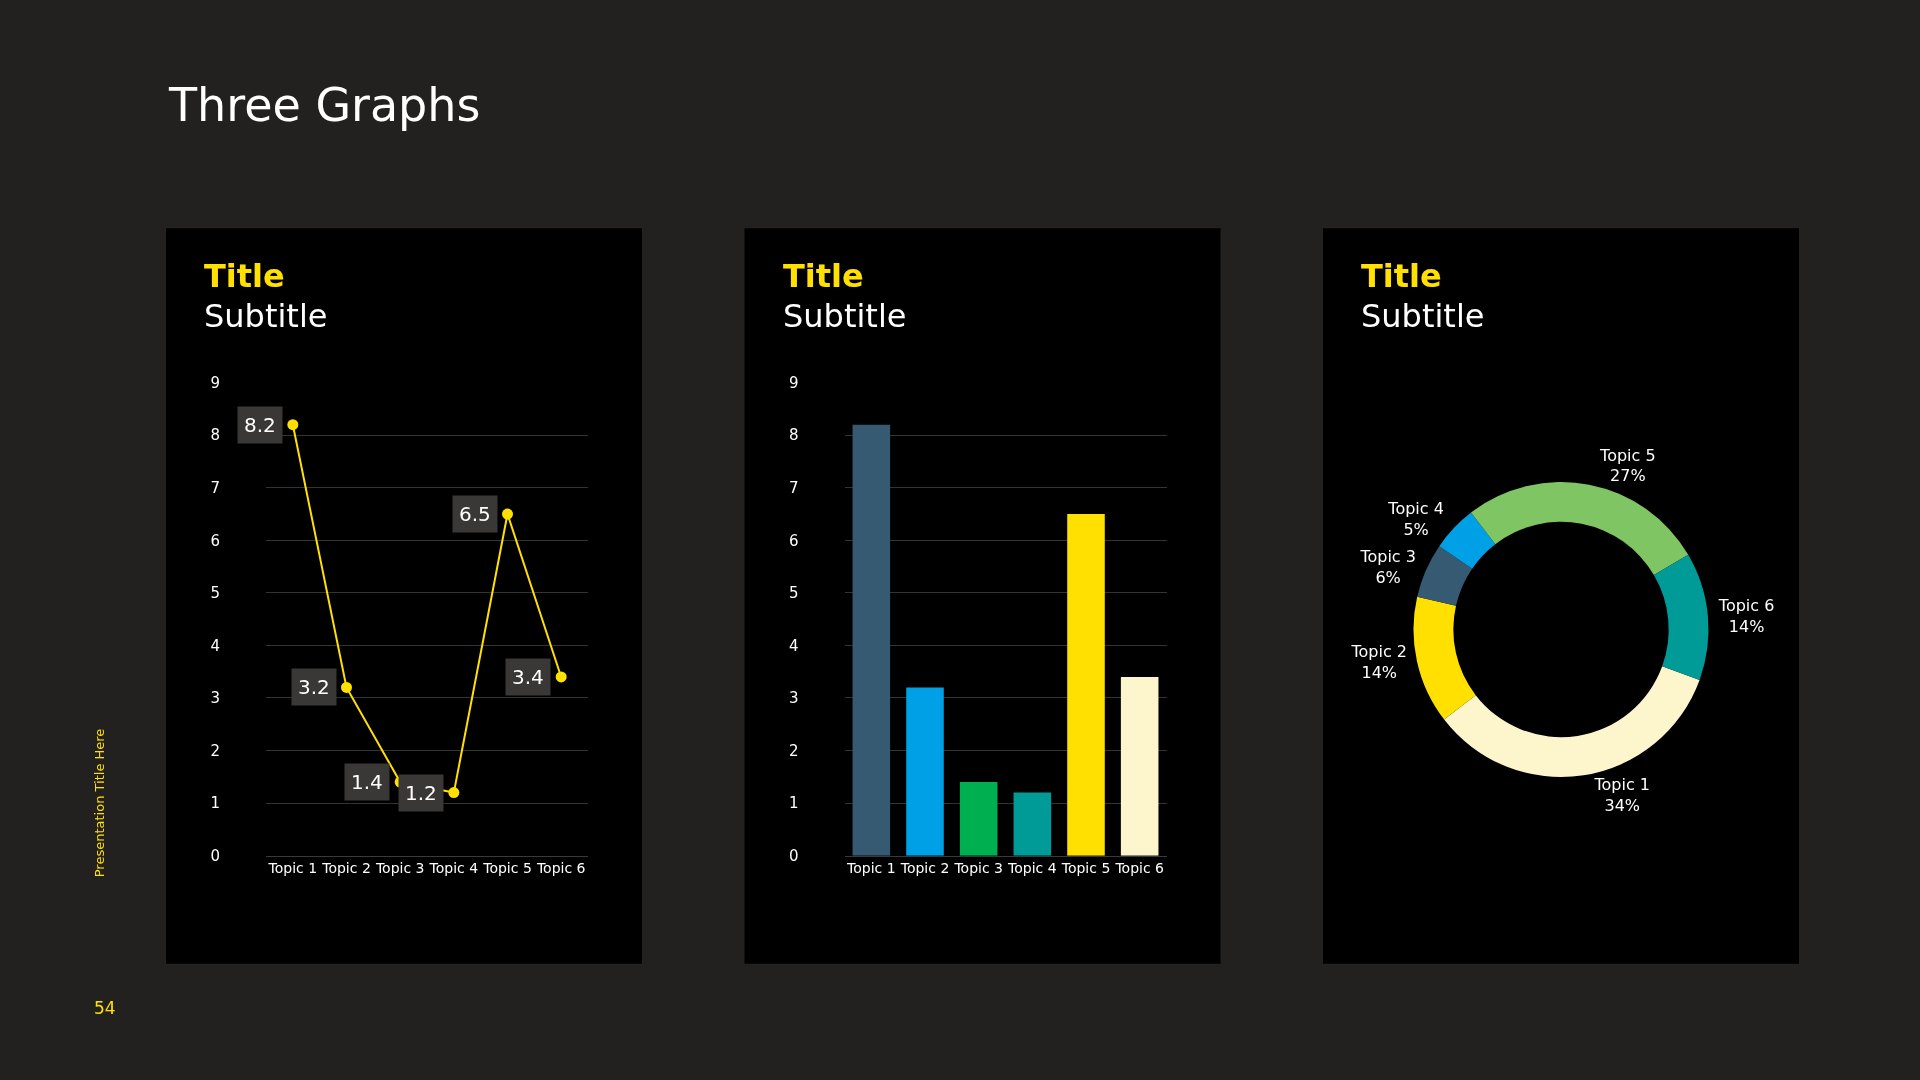 This screenshot has height=1080, width=1920. Describe the element at coordinates (1388, 578) in the screenshot. I see `data-label: 6%` at that location.